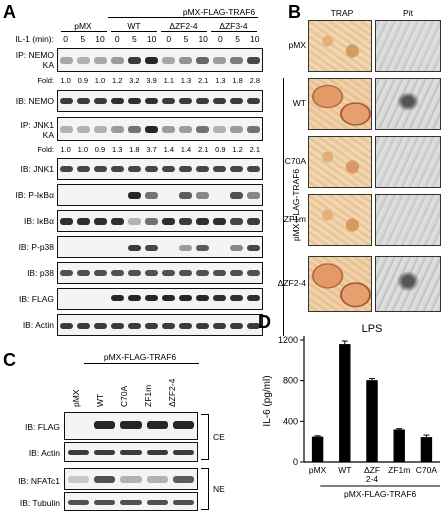  What do you see at coordinates (267, 400) in the screenshot?
I see `y-axis-label: IL-6 (pg/ml)` at bounding box center [267, 400].